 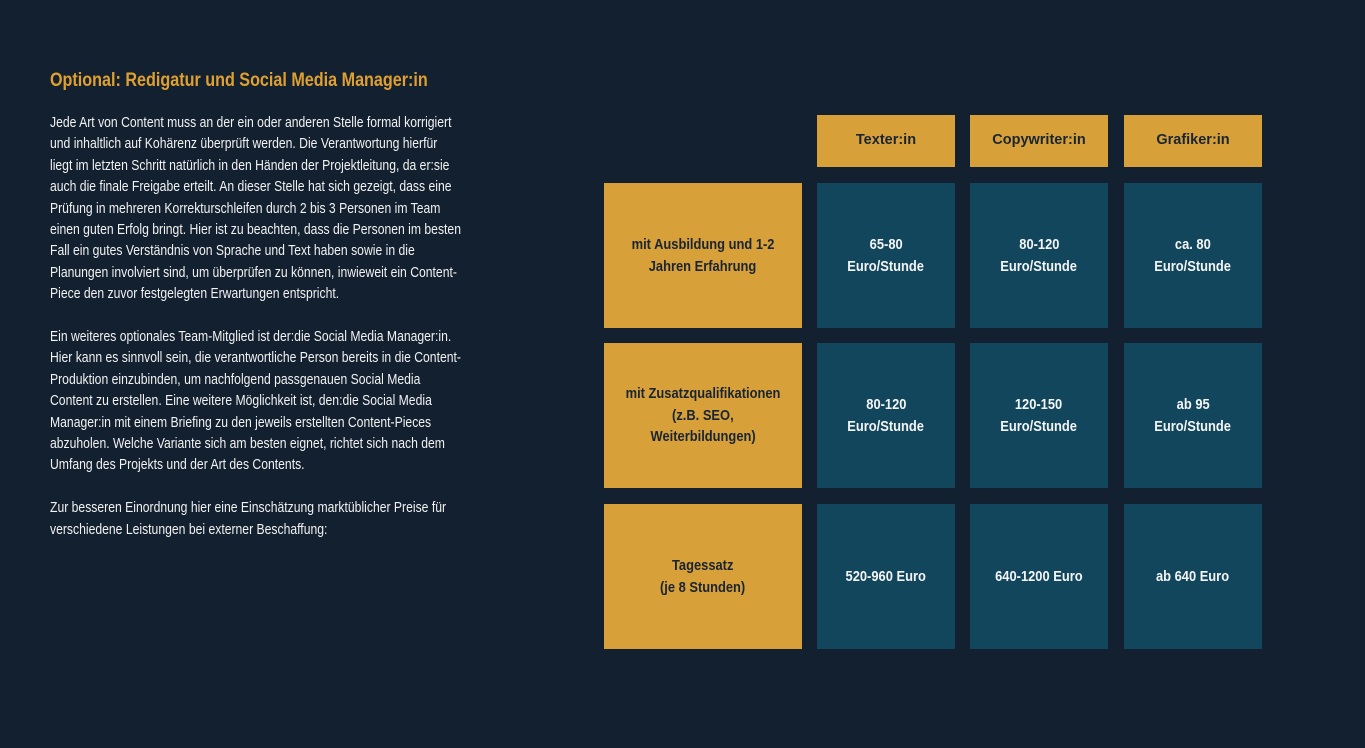 I want to click on cell-text: Tagessatz, so click(x=703, y=566).